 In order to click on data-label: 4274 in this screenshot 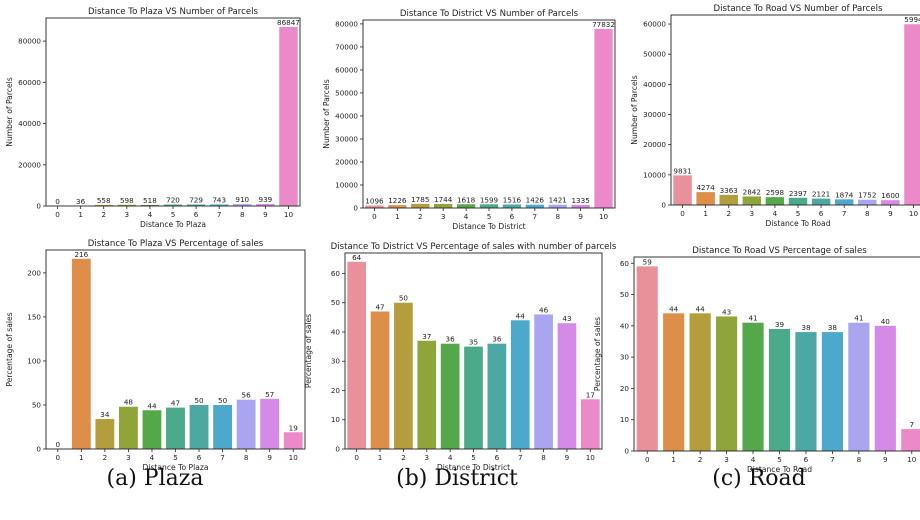, I will do `click(705, 187)`.